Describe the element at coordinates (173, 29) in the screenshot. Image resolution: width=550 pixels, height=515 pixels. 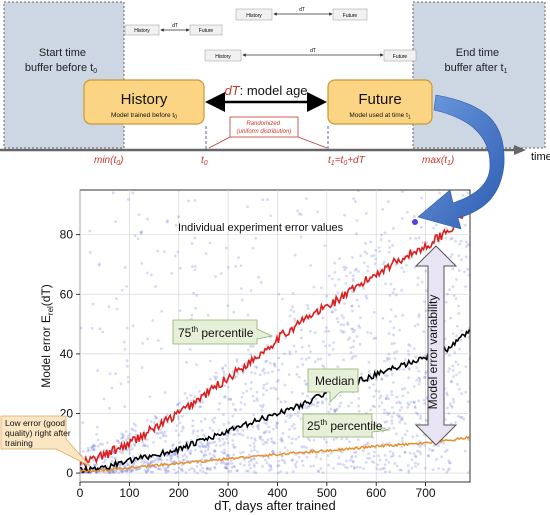
I see `mini-row-2: History dT Future` at that location.